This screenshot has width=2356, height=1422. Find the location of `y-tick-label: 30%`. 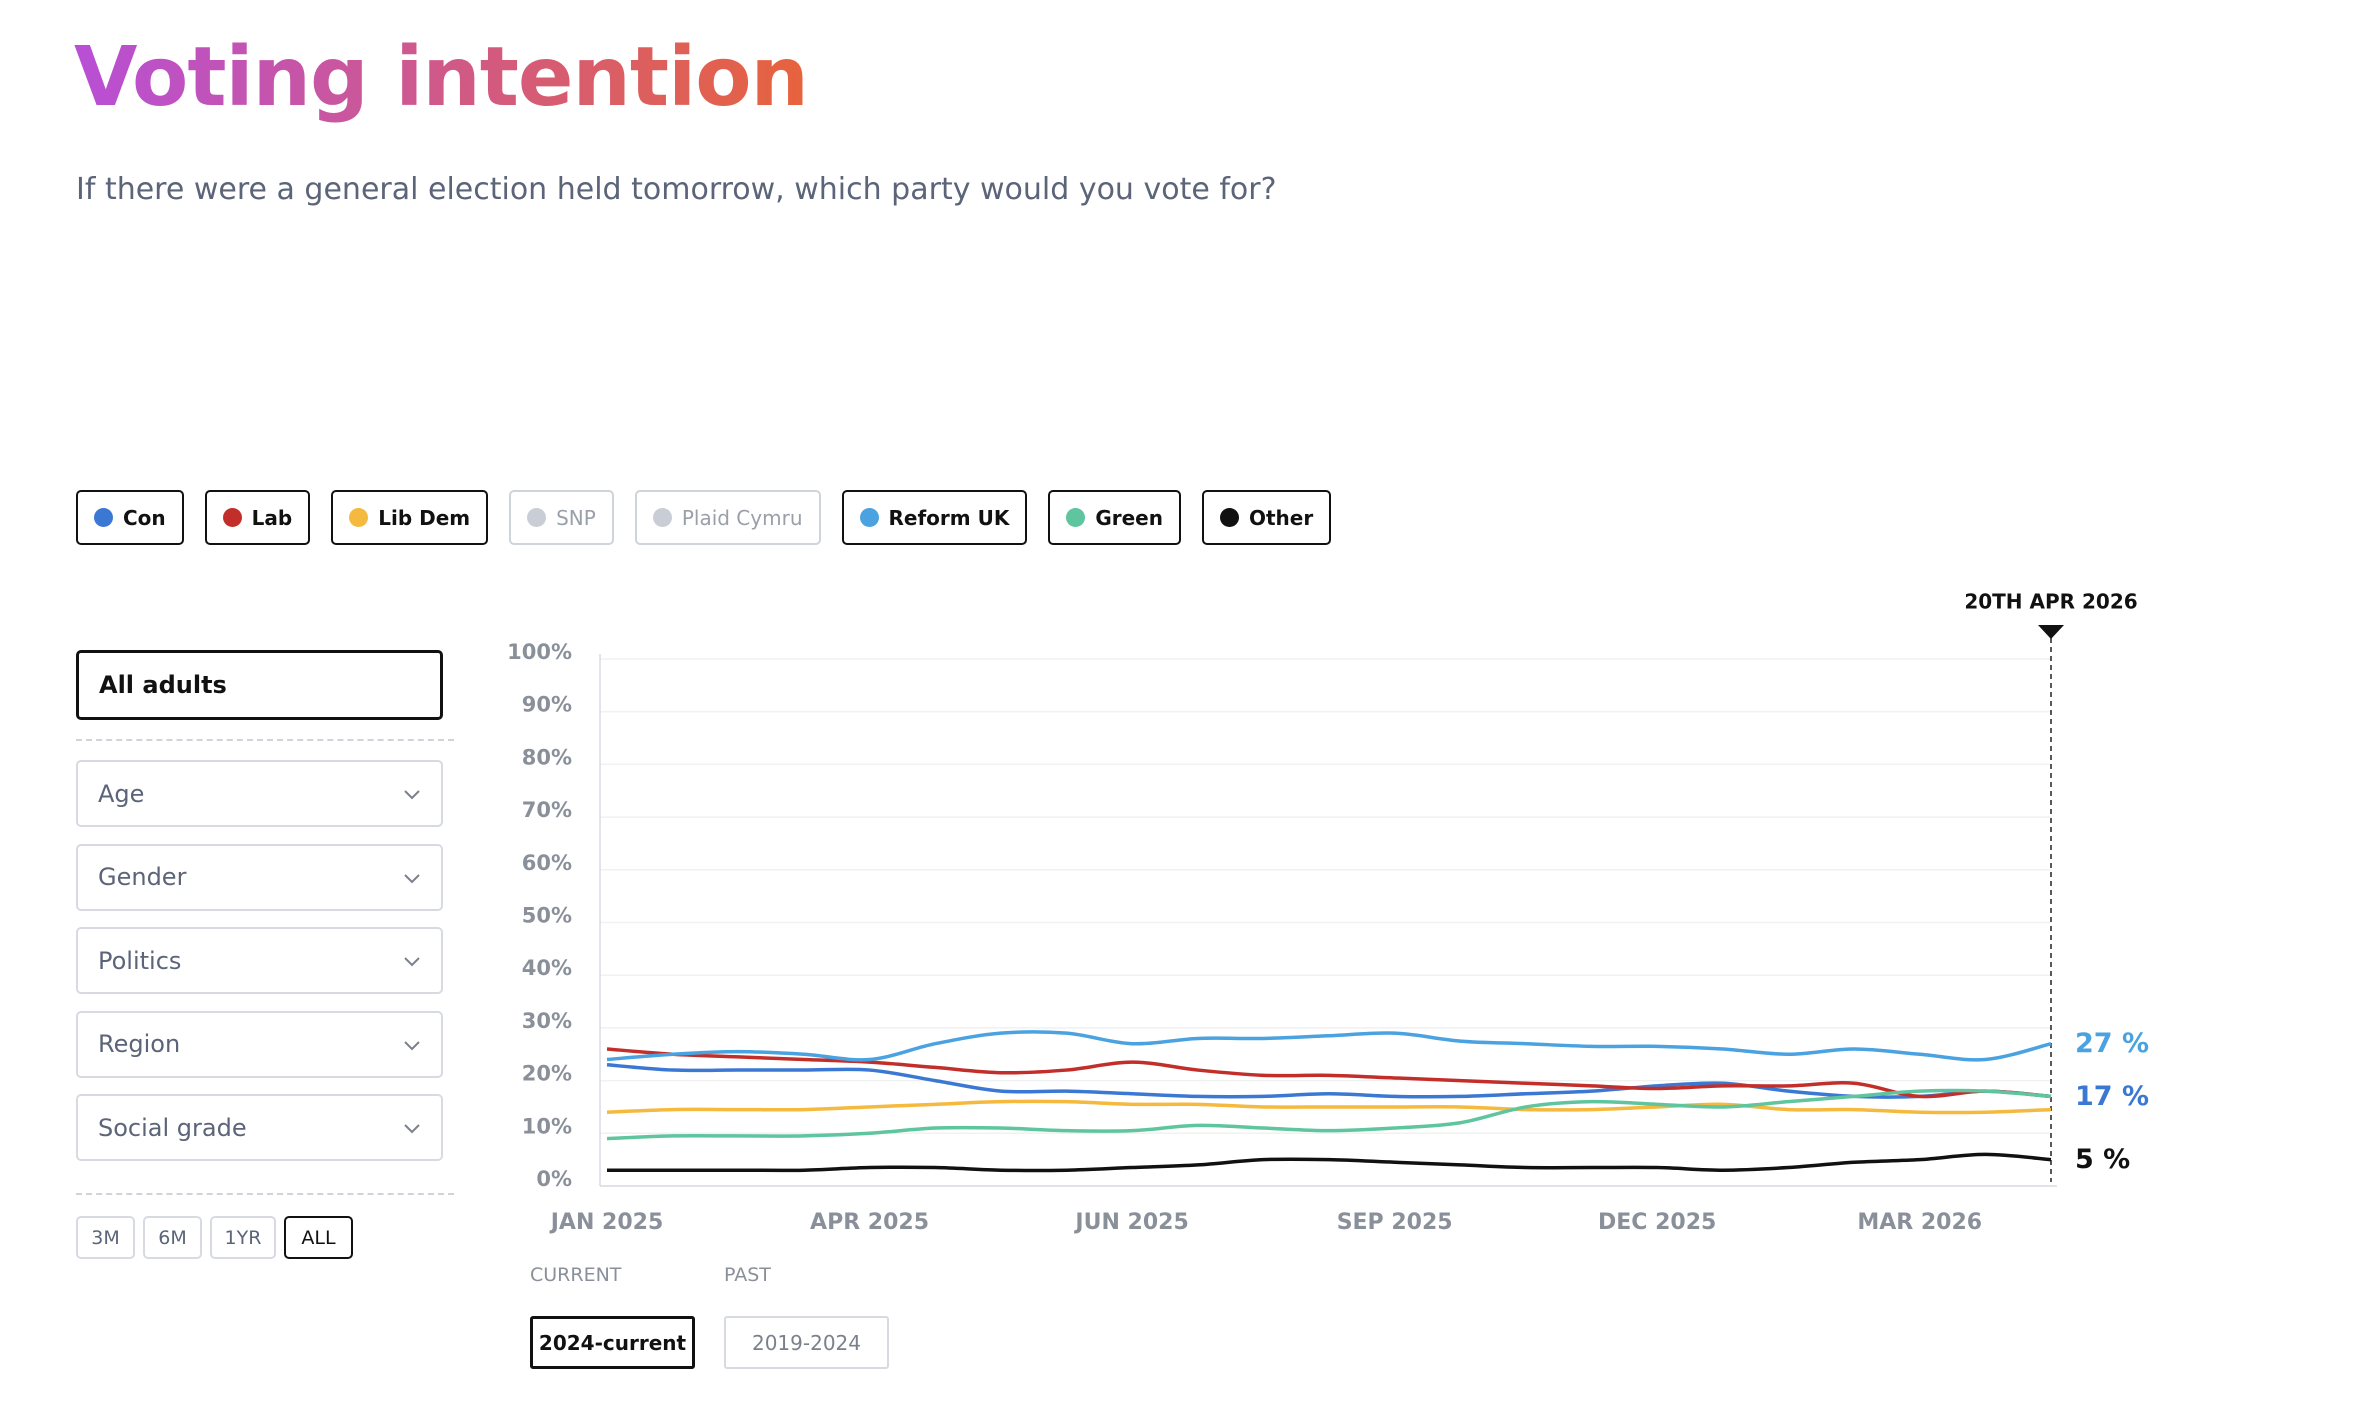

y-tick-label: 30% is located at coordinates (547, 1021).